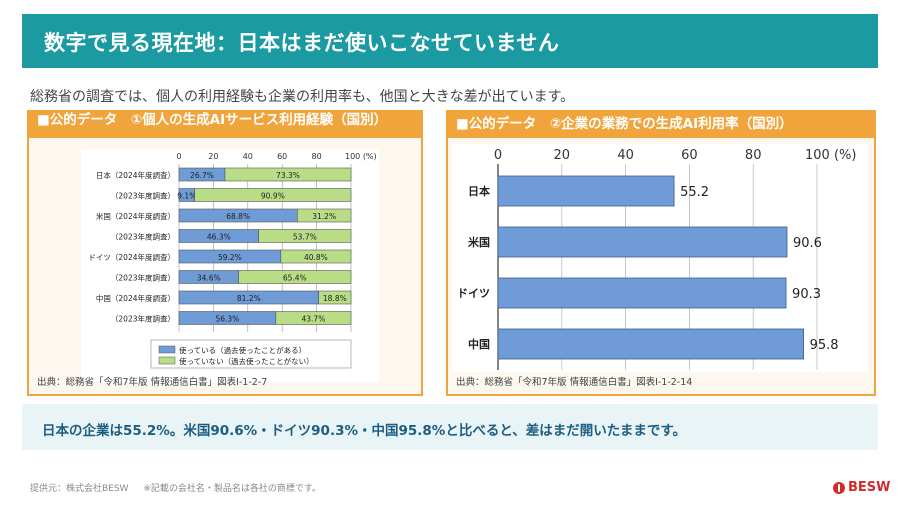  What do you see at coordinates (625, 155) in the screenshot?
I see `chart2-xtick-label: 40` at bounding box center [625, 155].